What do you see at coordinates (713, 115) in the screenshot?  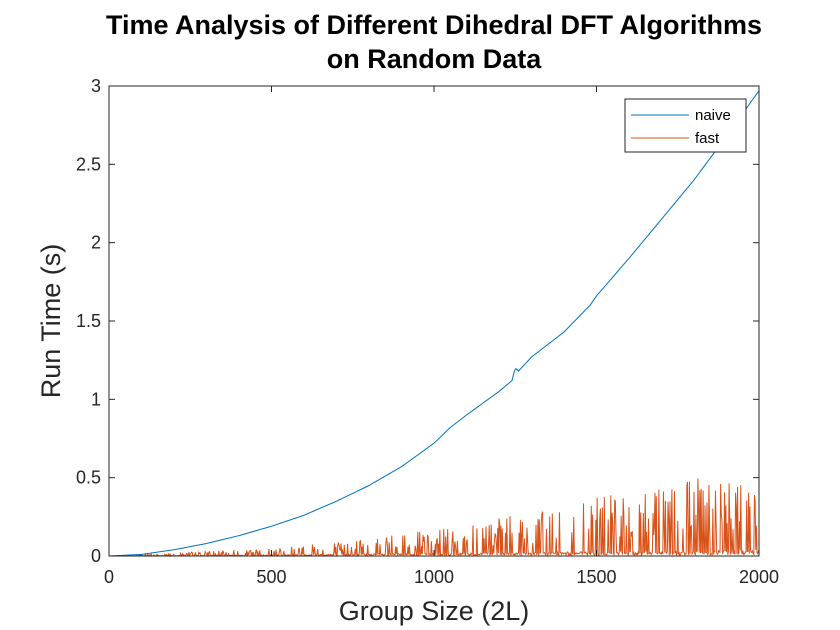 I see `legend-label-naive: naive` at bounding box center [713, 115].